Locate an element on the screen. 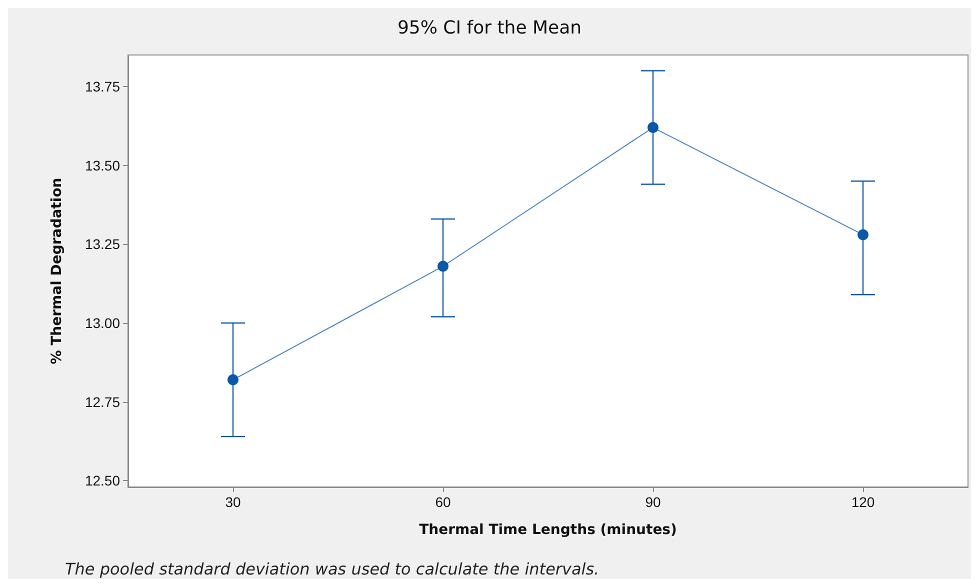  chart-title: 95% CI for the Mean is located at coordinates (489, 28).